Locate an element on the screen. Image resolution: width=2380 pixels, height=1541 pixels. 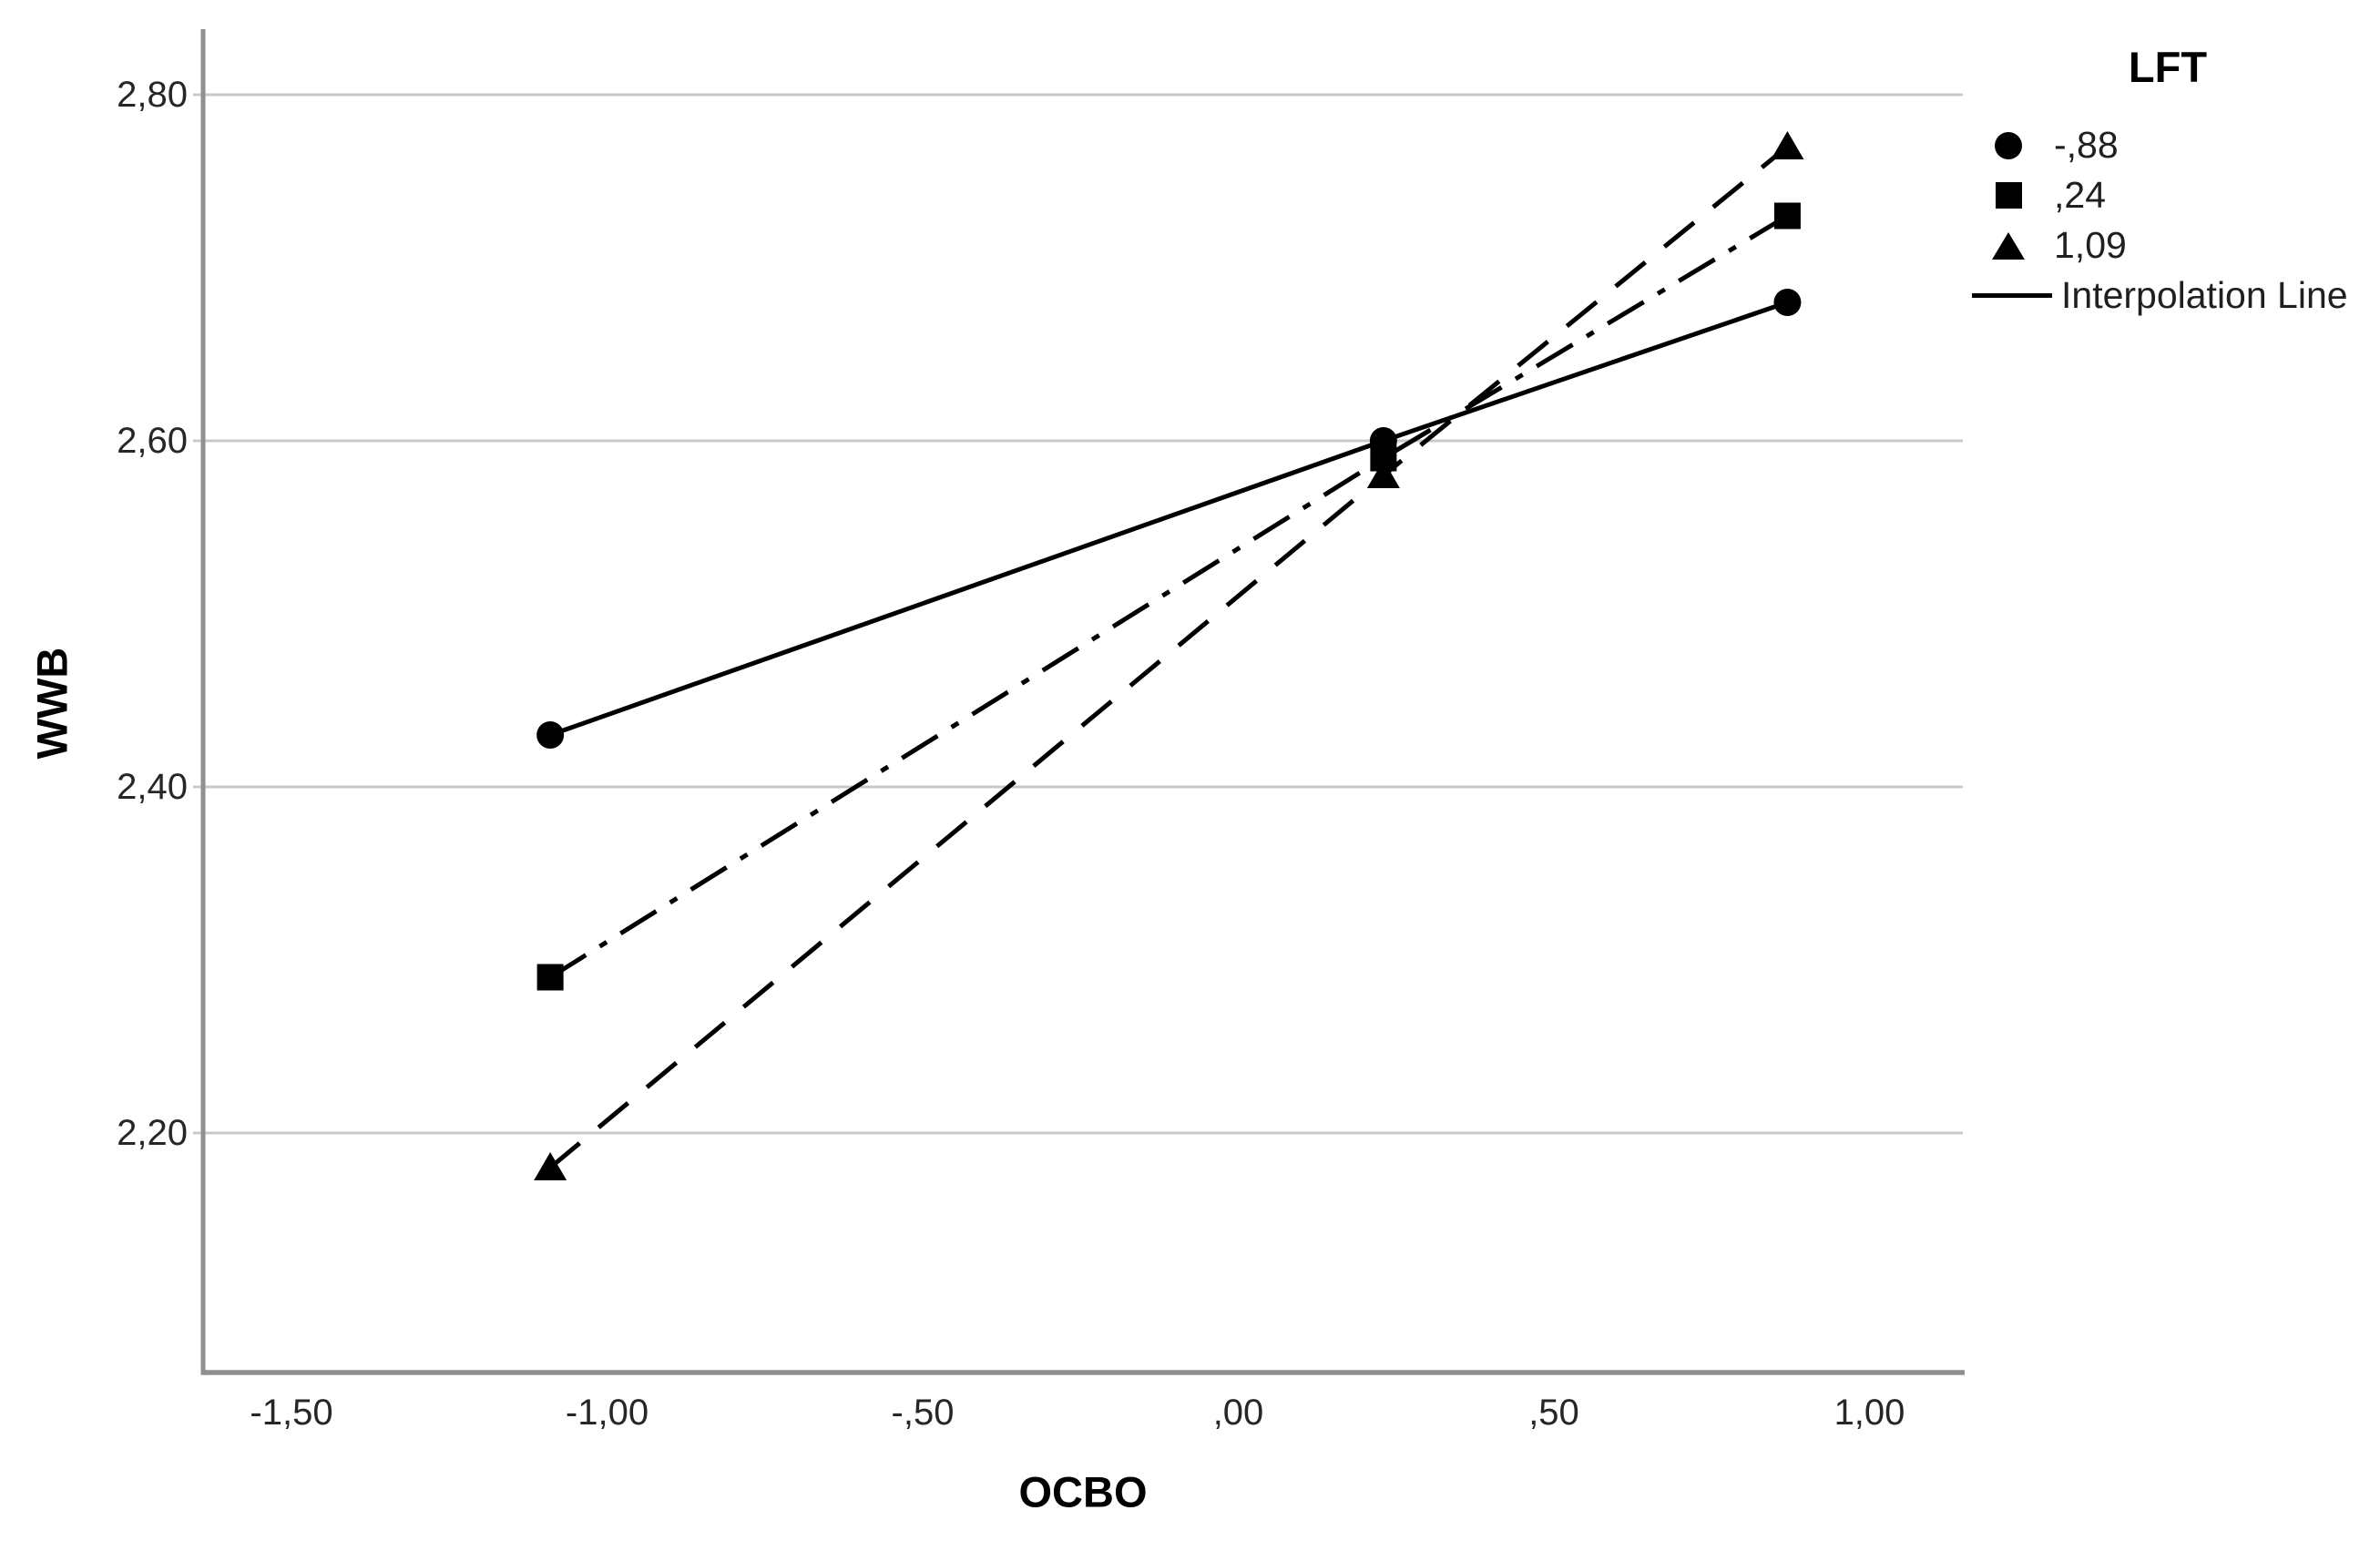
x-axis-title: OCBO is located at coordinates (1083, 1491).